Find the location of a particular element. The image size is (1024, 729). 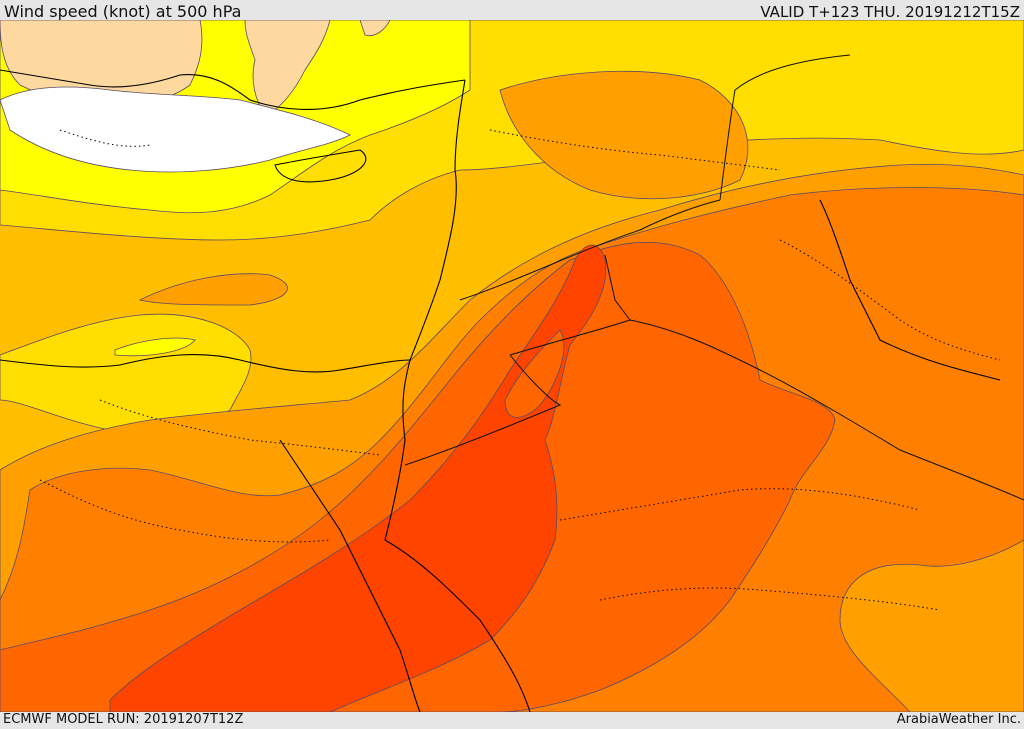

coastline-gulf is located at coordinates (910, 290).